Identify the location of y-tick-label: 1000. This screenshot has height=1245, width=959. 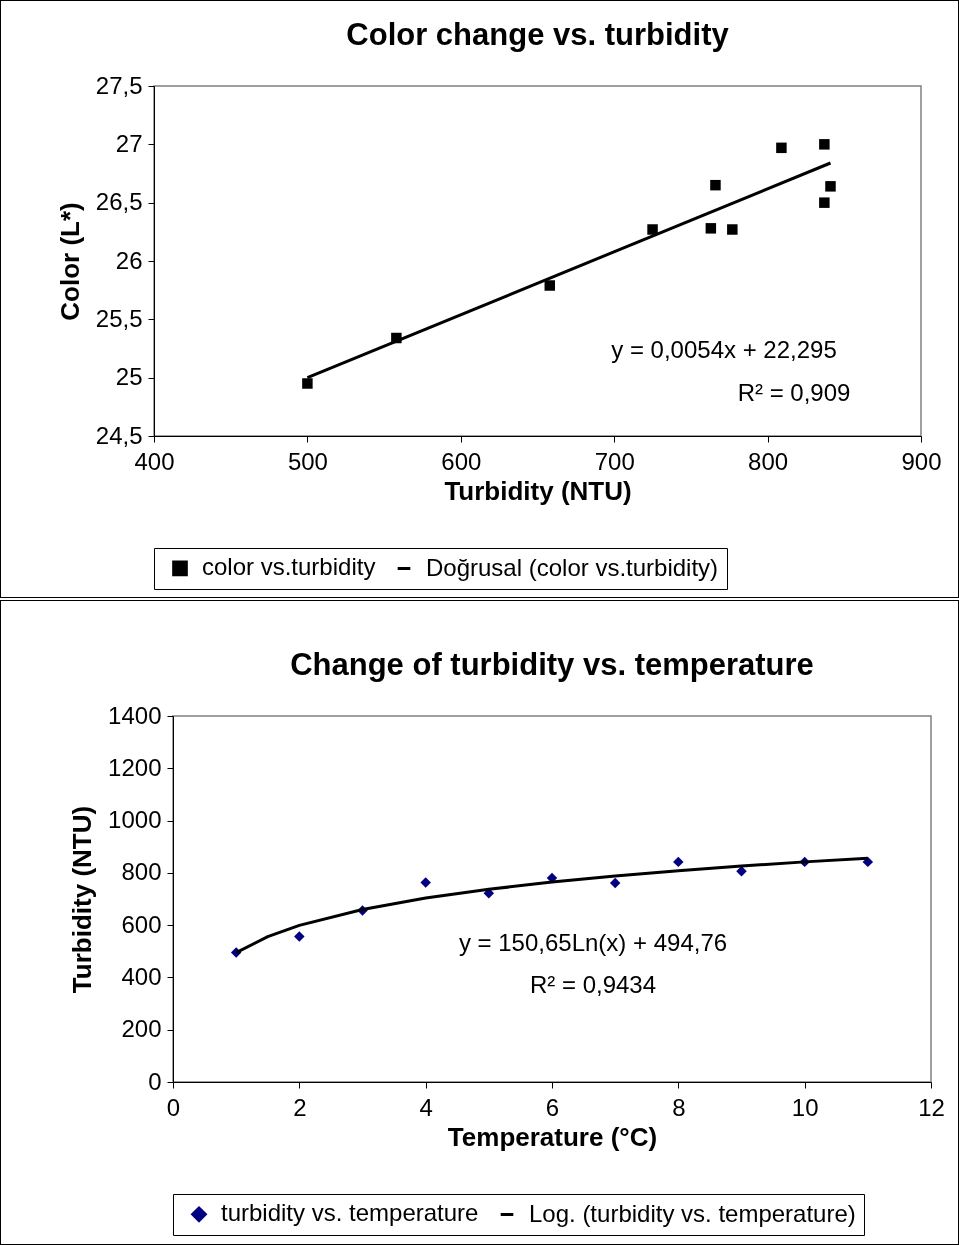
(135, 820).